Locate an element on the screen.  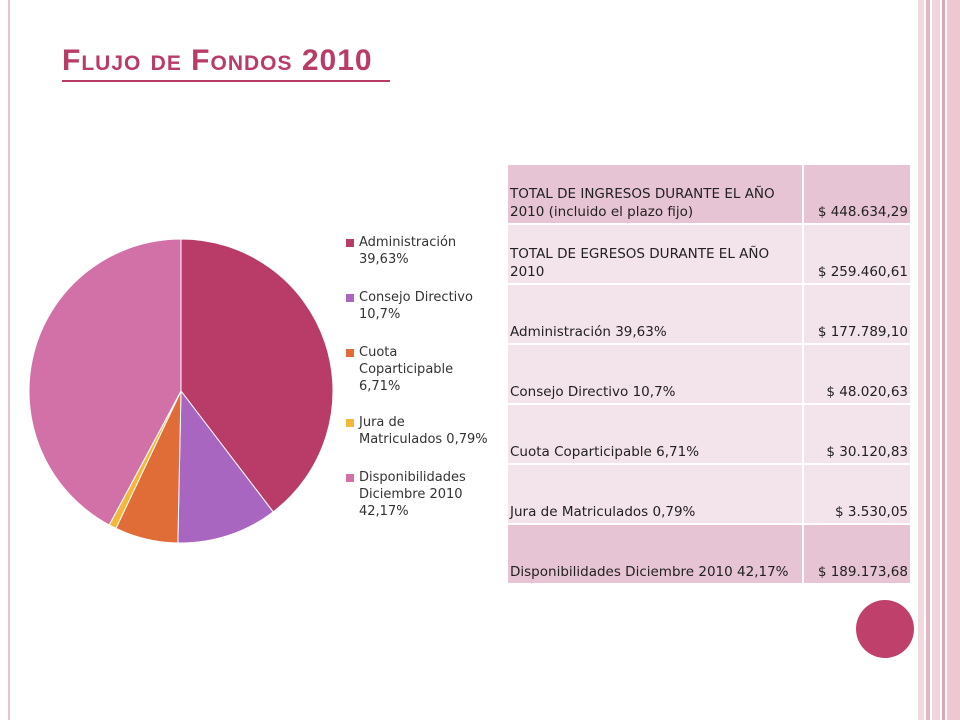
legend-value: Matriculados 0,79% is located at coordinates (423, 439).